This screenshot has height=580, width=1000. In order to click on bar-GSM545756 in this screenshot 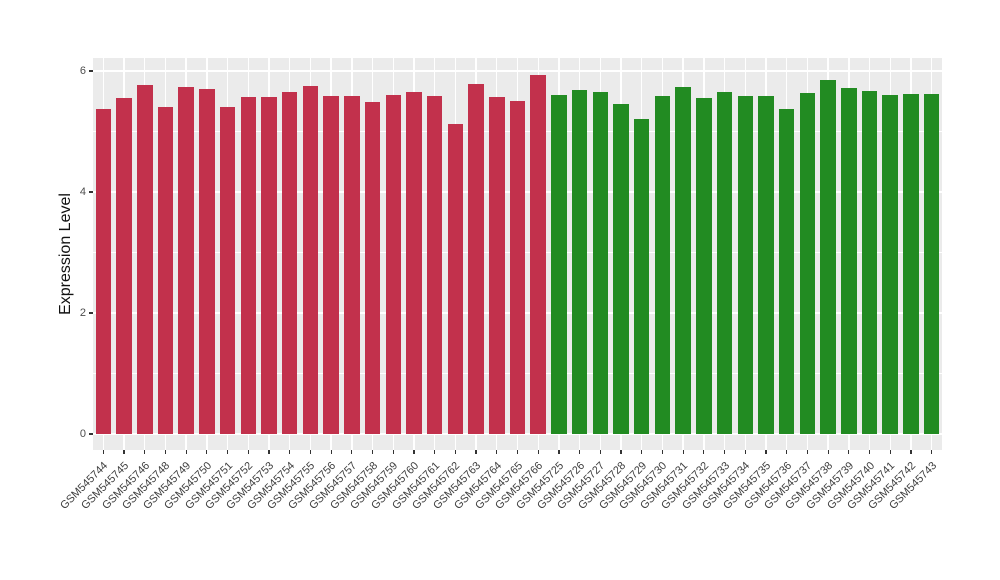, I will do `click(331, 265)`.